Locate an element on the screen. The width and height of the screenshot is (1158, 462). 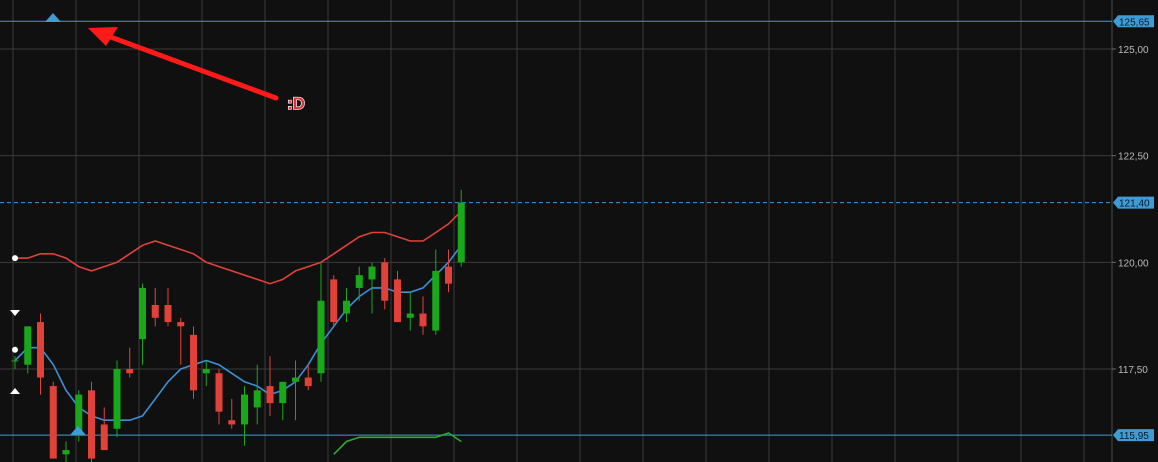
blue-triangle-marker-bottom is located at coordinates (78, 430).